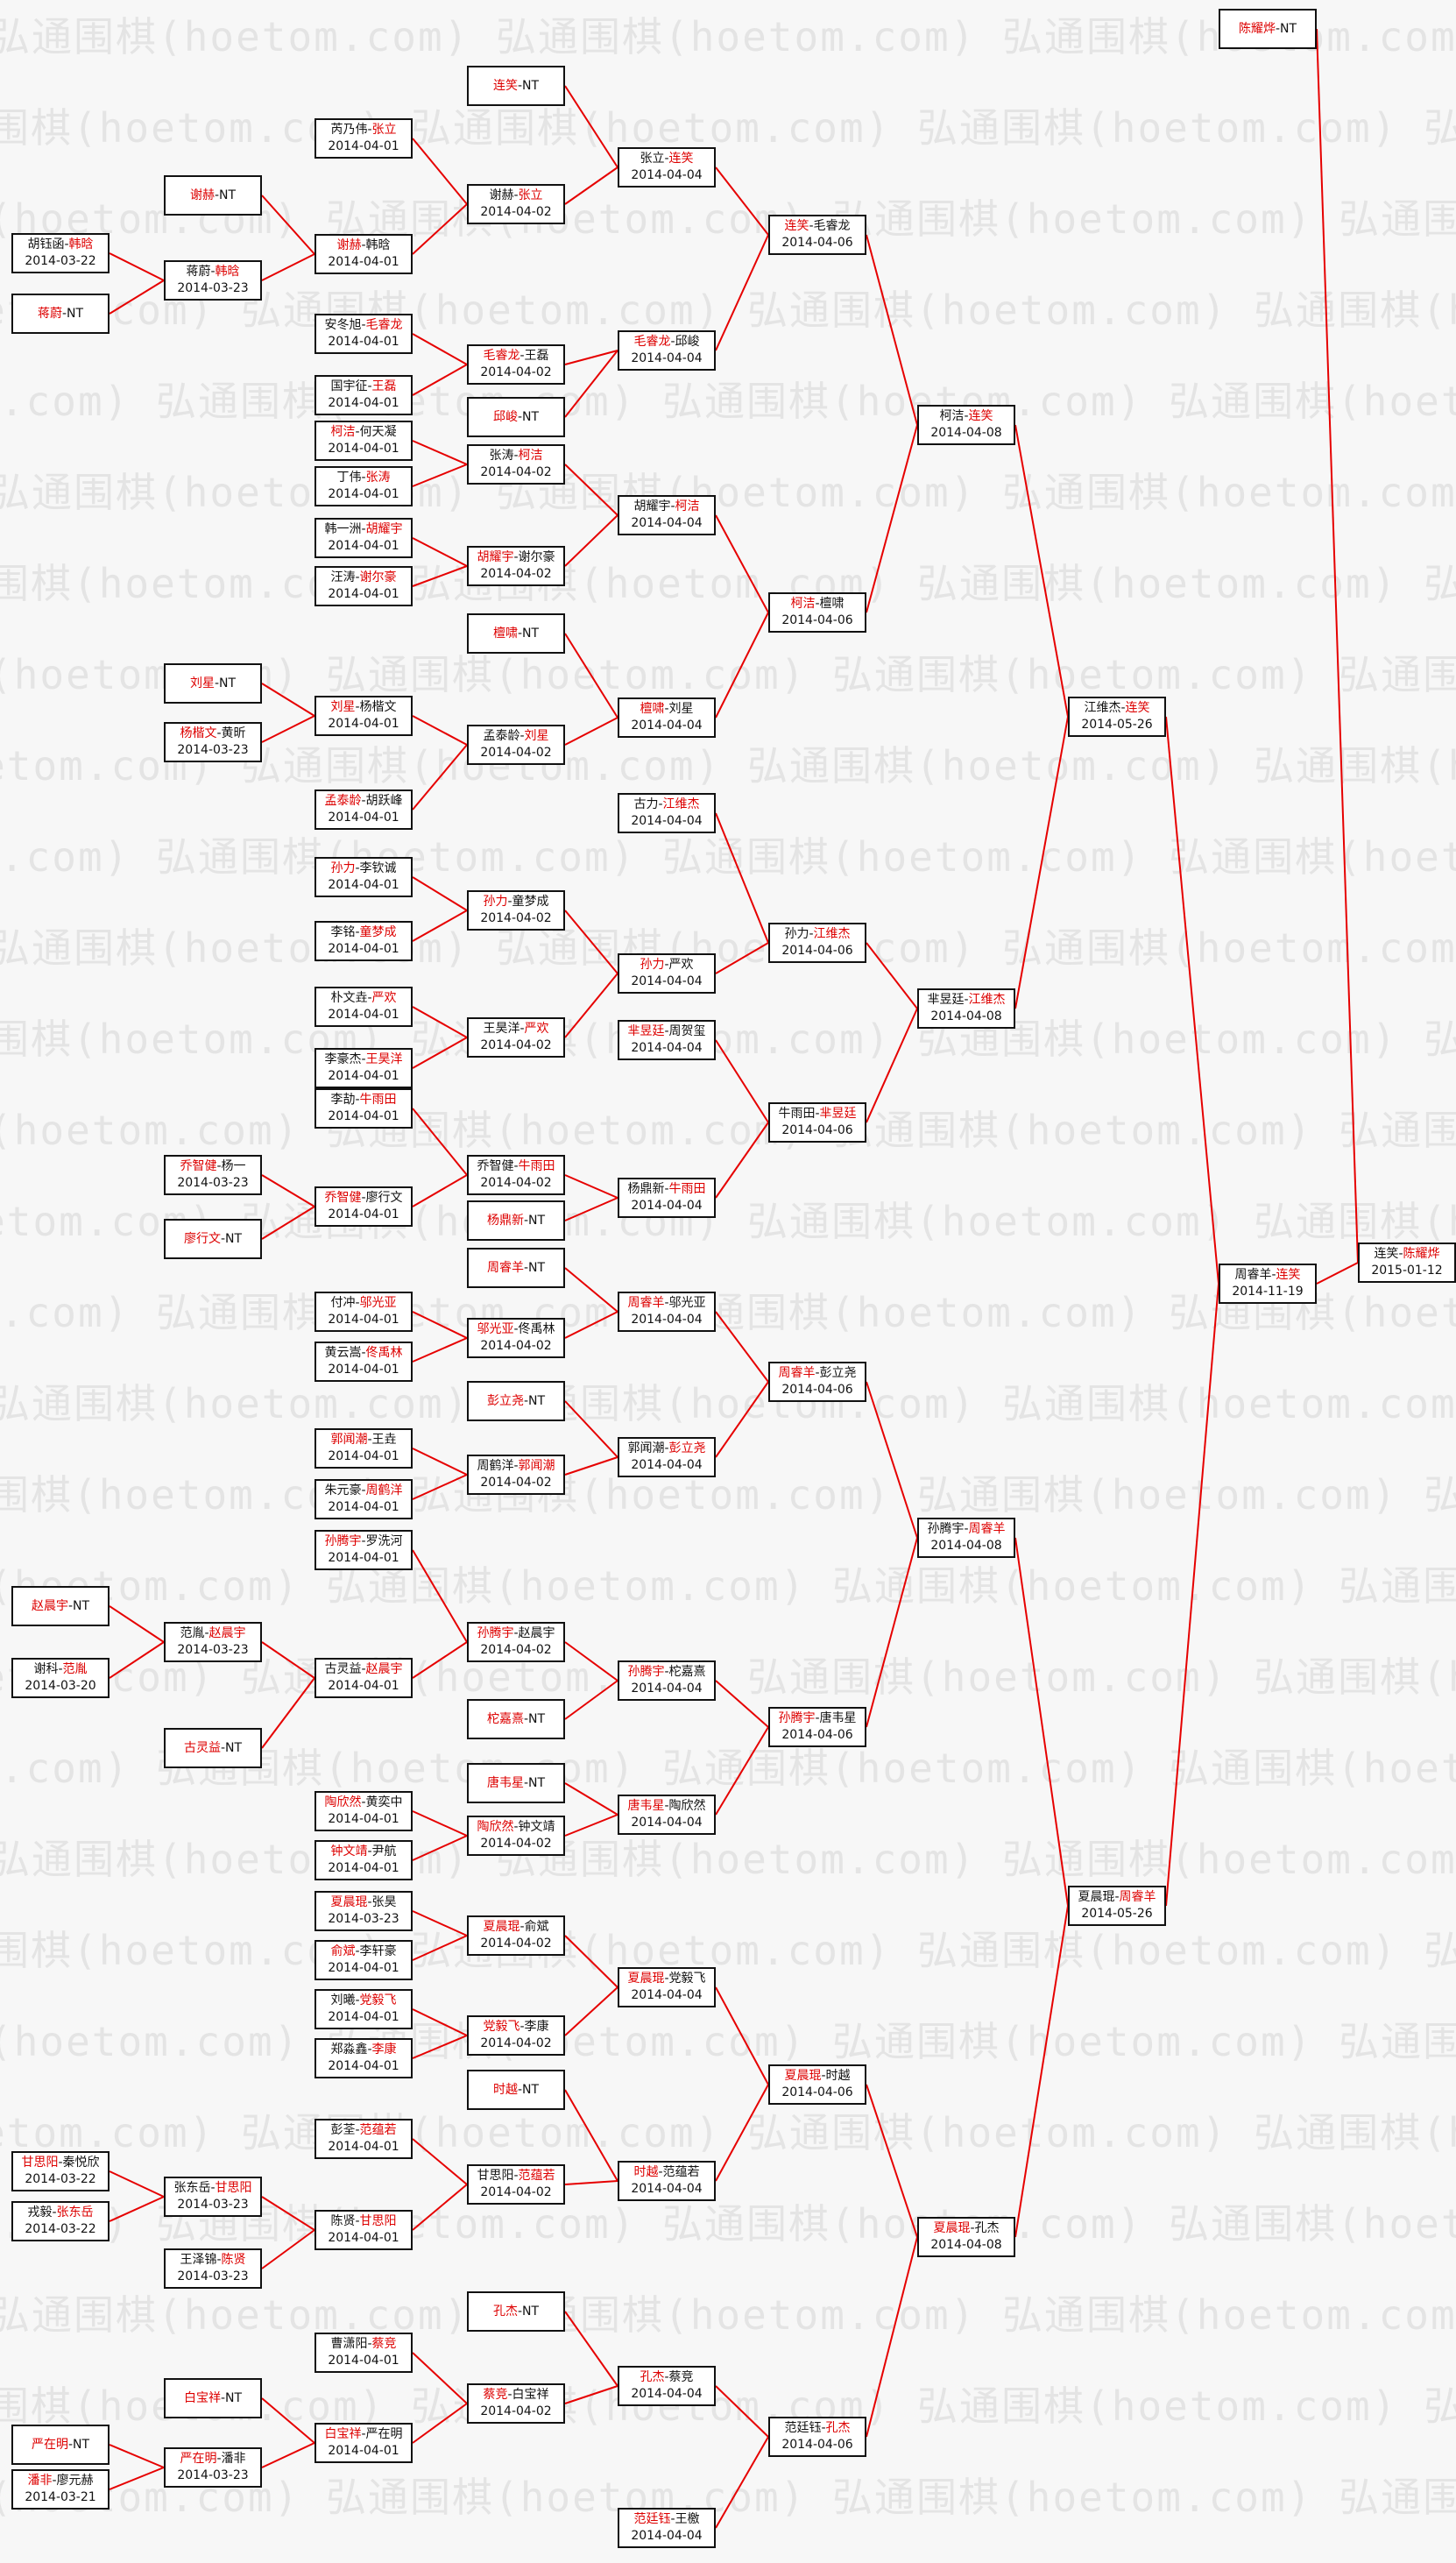 Image resolution: width=1456 pixels, height=2563 pixels. I want to click on bye-box: 刘星-NT, so click(213, 683).